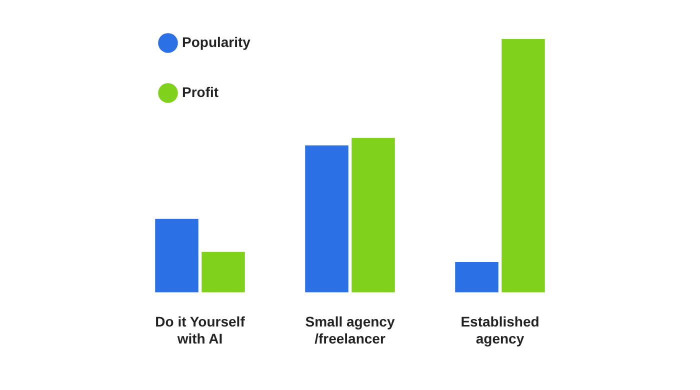 The image size is (700, 390). Describe the element at coordinates (350, 330) in the screenshot. I see `x-tick-label: Small agency /freelancer` at that location.